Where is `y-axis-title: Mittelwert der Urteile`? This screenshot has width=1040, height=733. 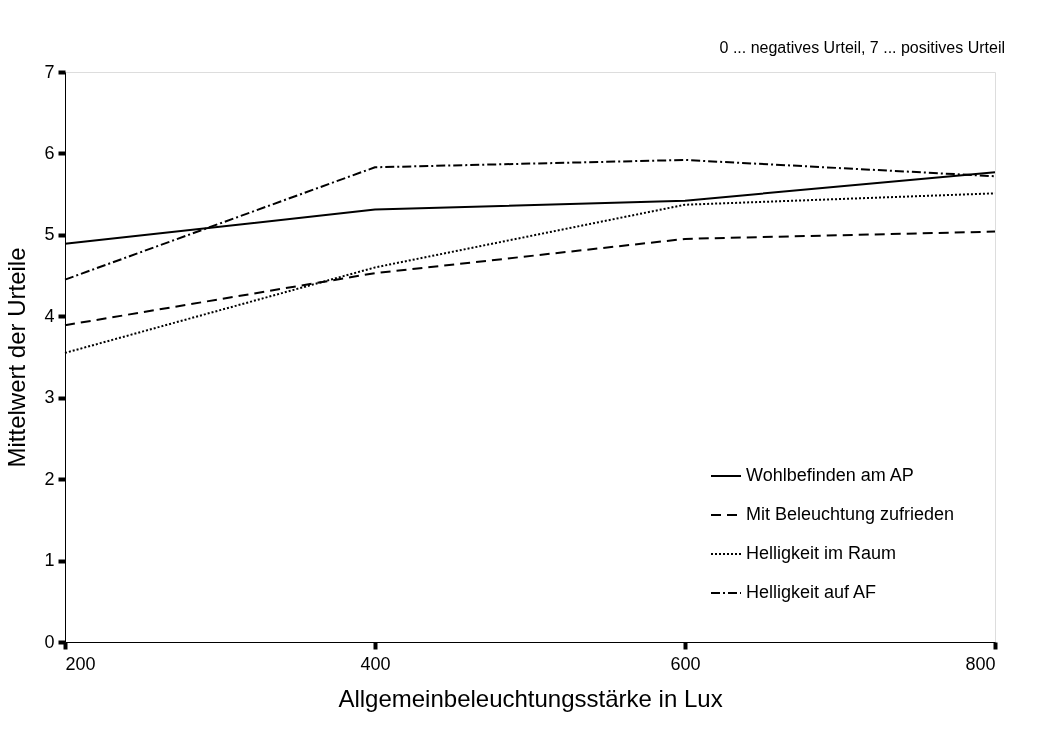
y-axis-title: Mittelwert der Urteile is located at coordinates (17, 357).